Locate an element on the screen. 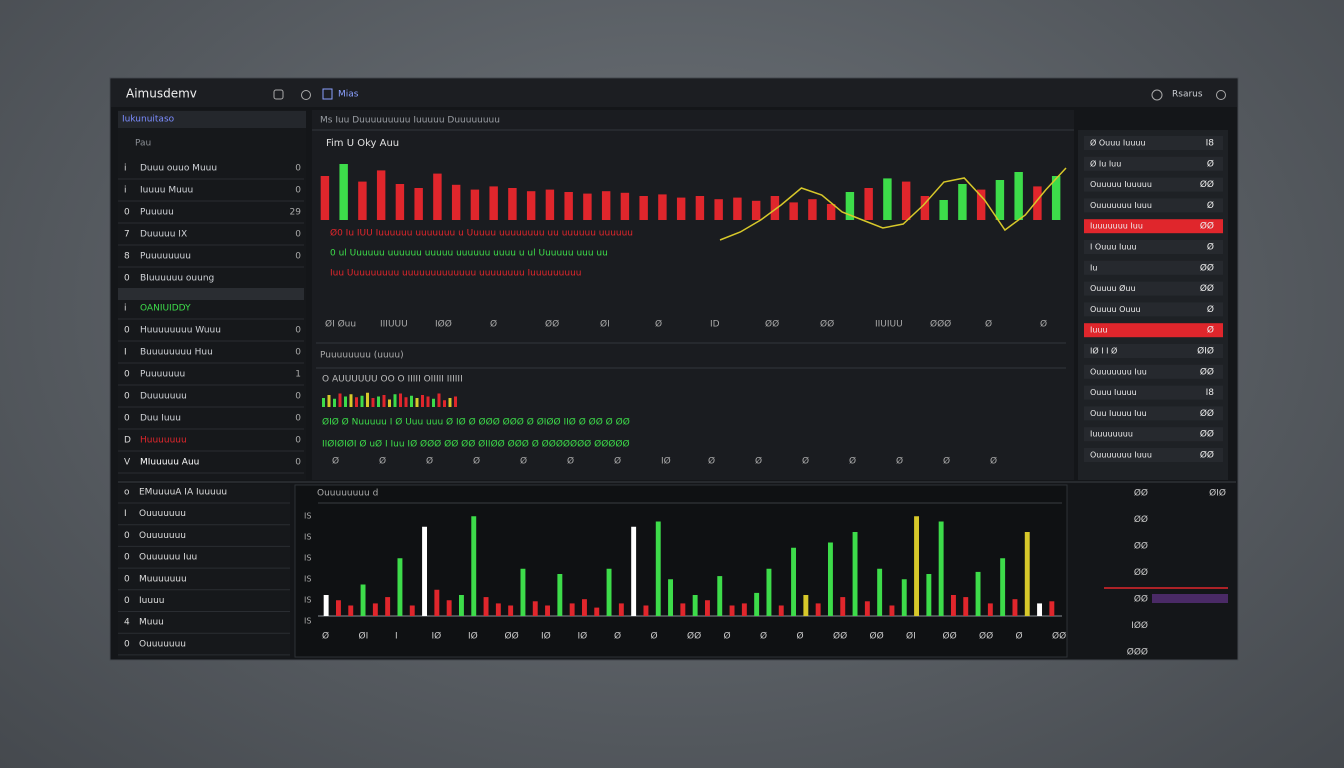  app-title: Aimusdemv is located at coordinates (161, 94).